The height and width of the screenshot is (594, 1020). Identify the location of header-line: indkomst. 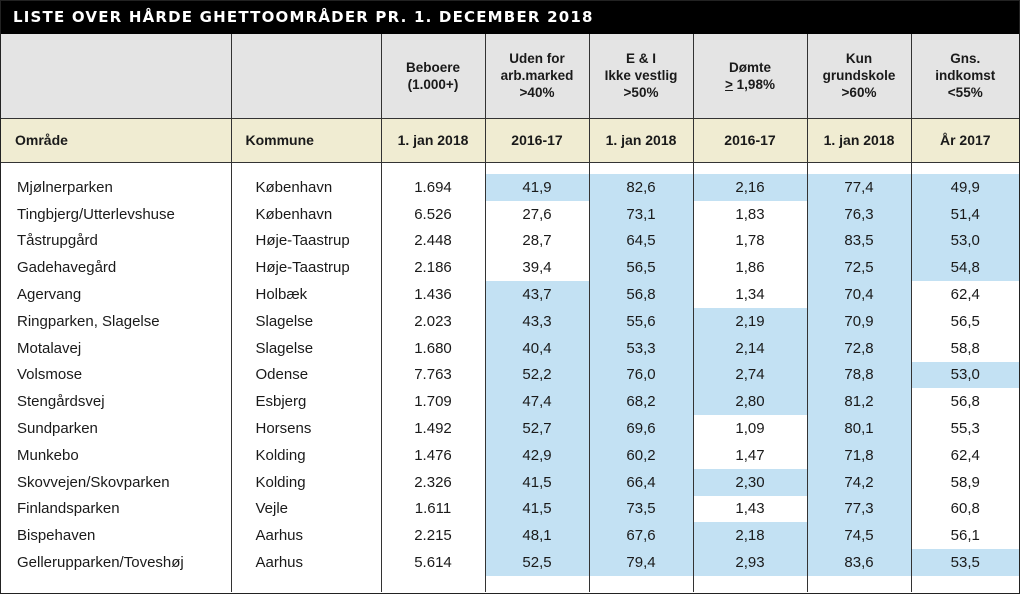
(965, 76).